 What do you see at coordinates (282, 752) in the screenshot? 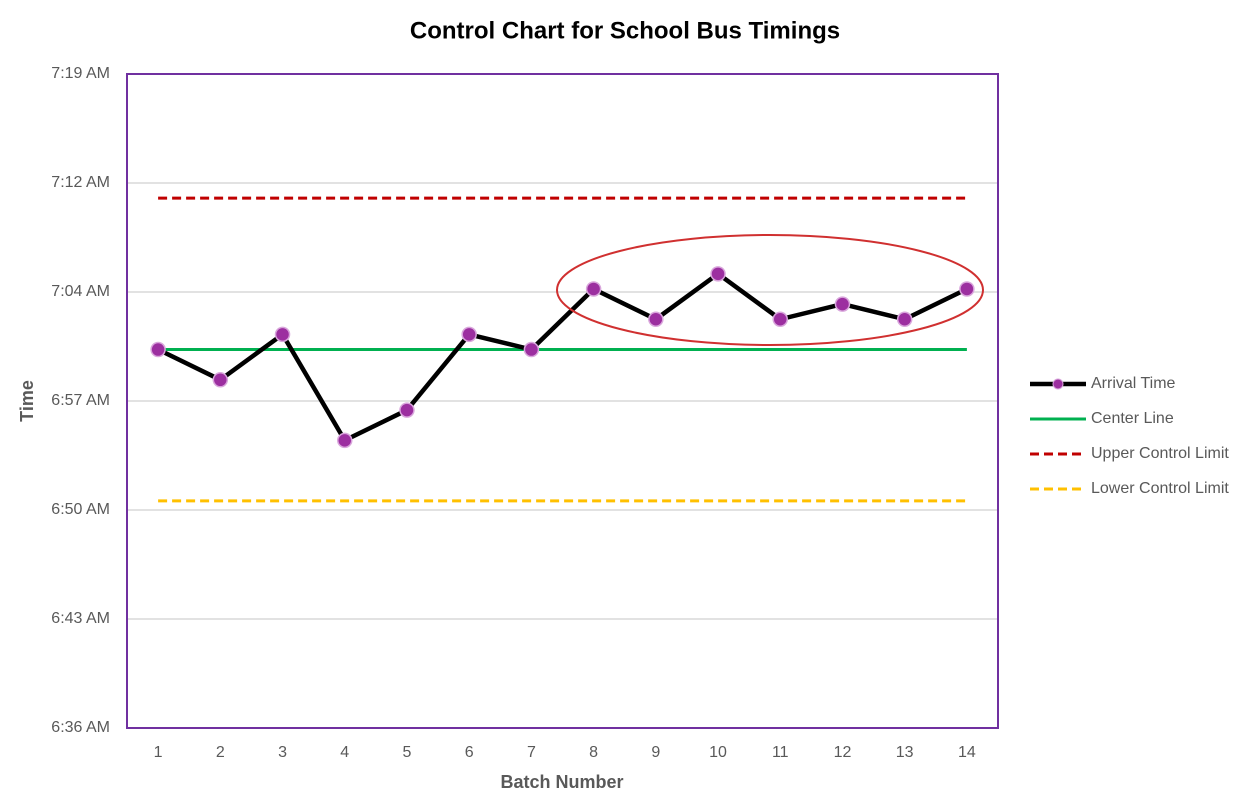
I see `x-tick-label: 3` at bounding box center [282, 752].